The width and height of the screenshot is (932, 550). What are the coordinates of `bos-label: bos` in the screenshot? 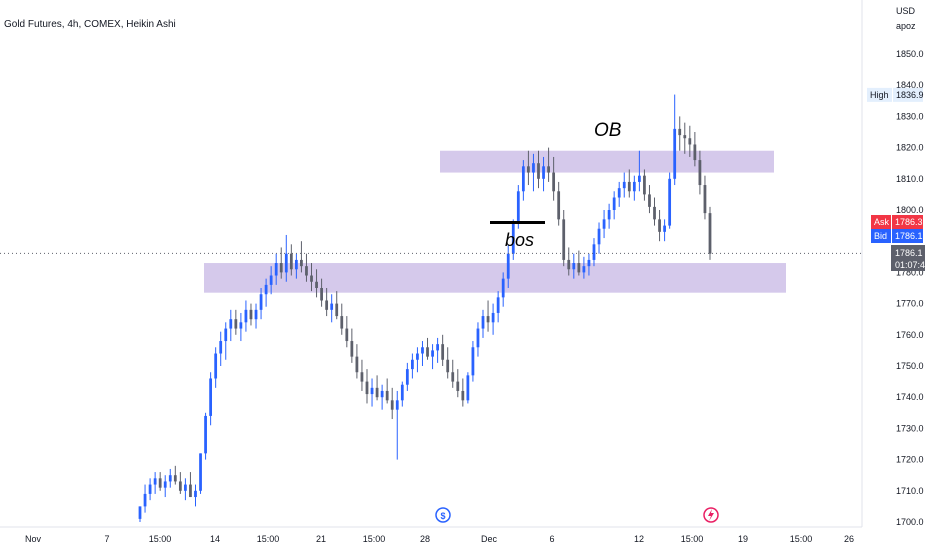 It's located at (519, 240).